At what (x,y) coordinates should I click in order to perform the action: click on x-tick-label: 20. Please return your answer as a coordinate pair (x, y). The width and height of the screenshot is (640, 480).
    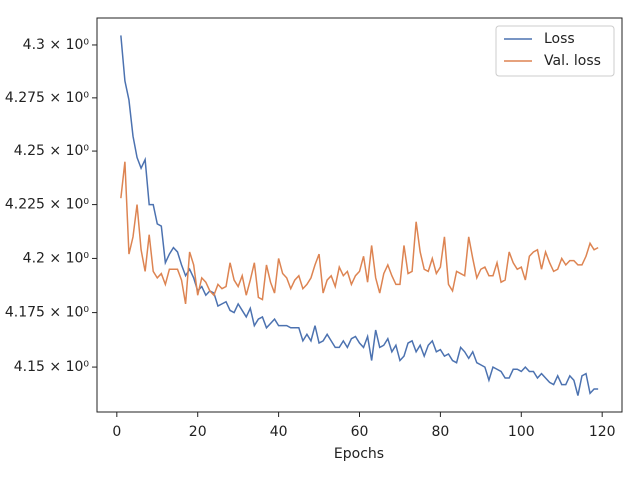
    Looking at the image, I should click on (198, 432).